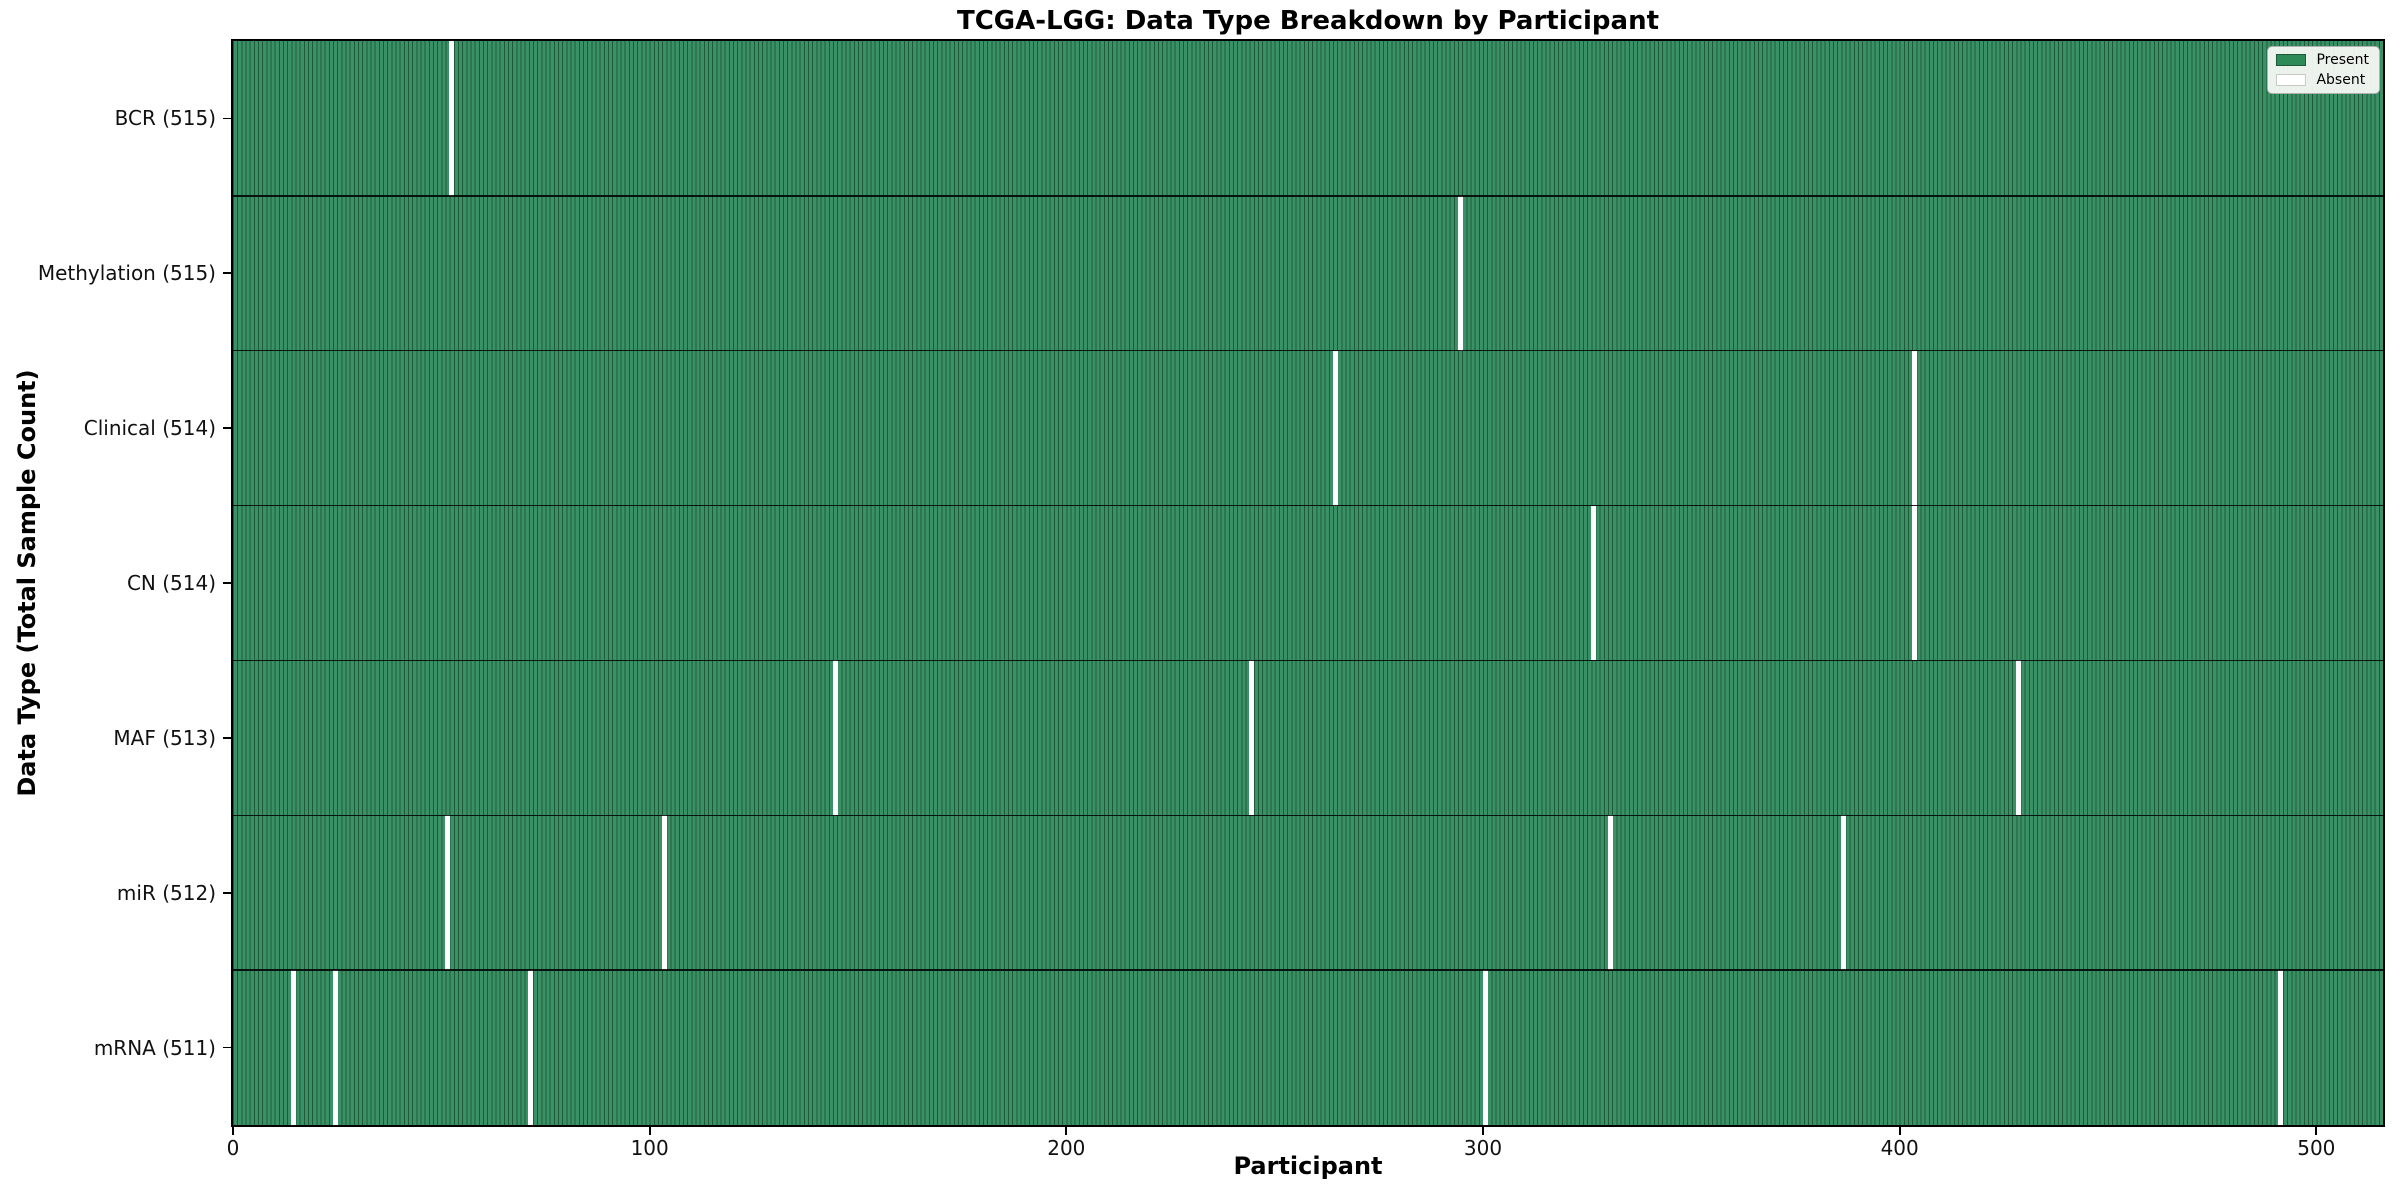 This screenshot has height=1200, width=2400. Describe the element at coordinates (1308, 1166) in the screenshot. I see `x-axis-label: Participant` at that location.